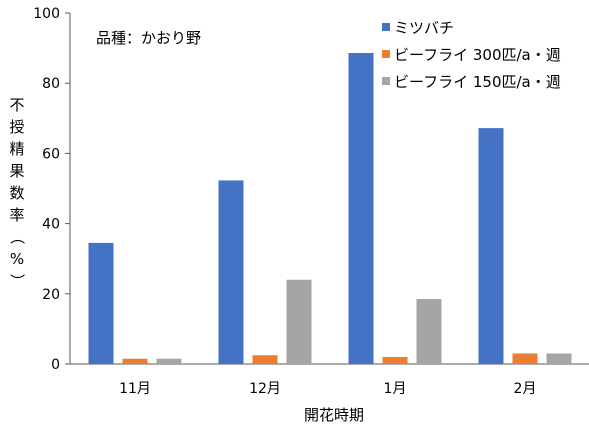 The width and height of the screenshot is (589, 434). Describe the element at coordinates (16, 171) in the screenshot. I see `y-axis-title-char: 果` at that location.